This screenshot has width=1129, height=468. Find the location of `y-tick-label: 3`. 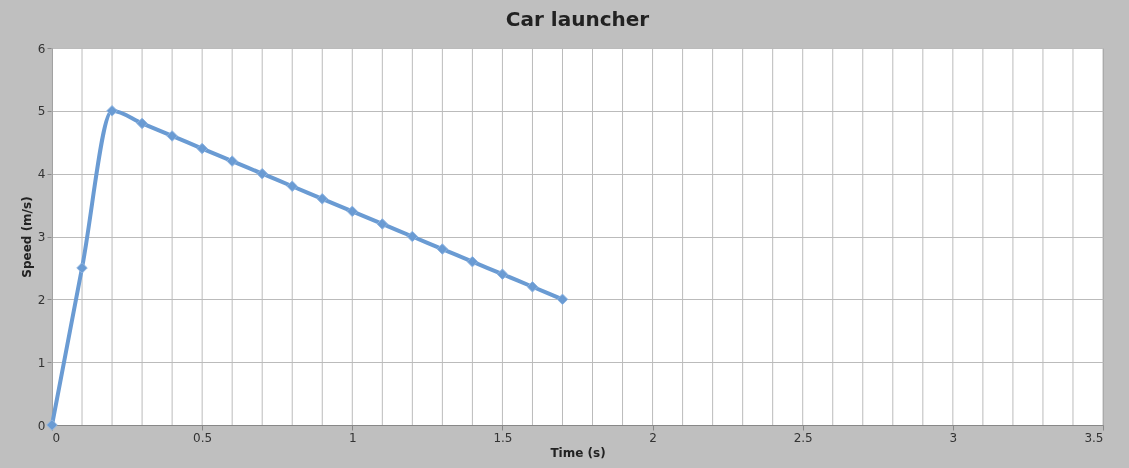

y-tick-label: 3 is located at coordinates (41, 237).